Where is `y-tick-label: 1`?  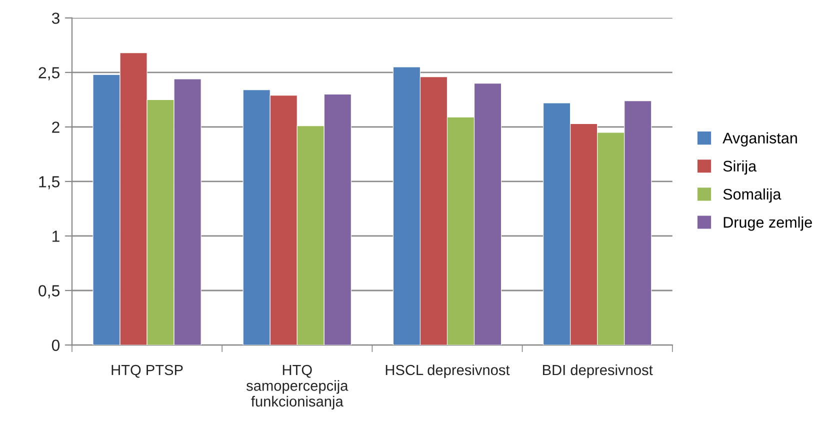 y-tick-label: 1 is located at coordinates (56, 236).